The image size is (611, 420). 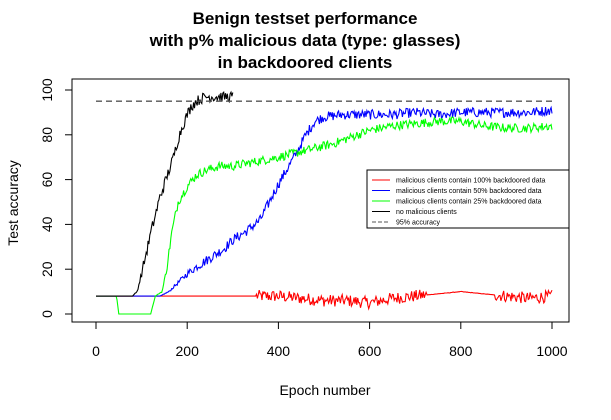 What do you see at coordinates (47, 224) in the screenshot?
I see `y-tick-label-2: 40` at bounding box center [47, 224].